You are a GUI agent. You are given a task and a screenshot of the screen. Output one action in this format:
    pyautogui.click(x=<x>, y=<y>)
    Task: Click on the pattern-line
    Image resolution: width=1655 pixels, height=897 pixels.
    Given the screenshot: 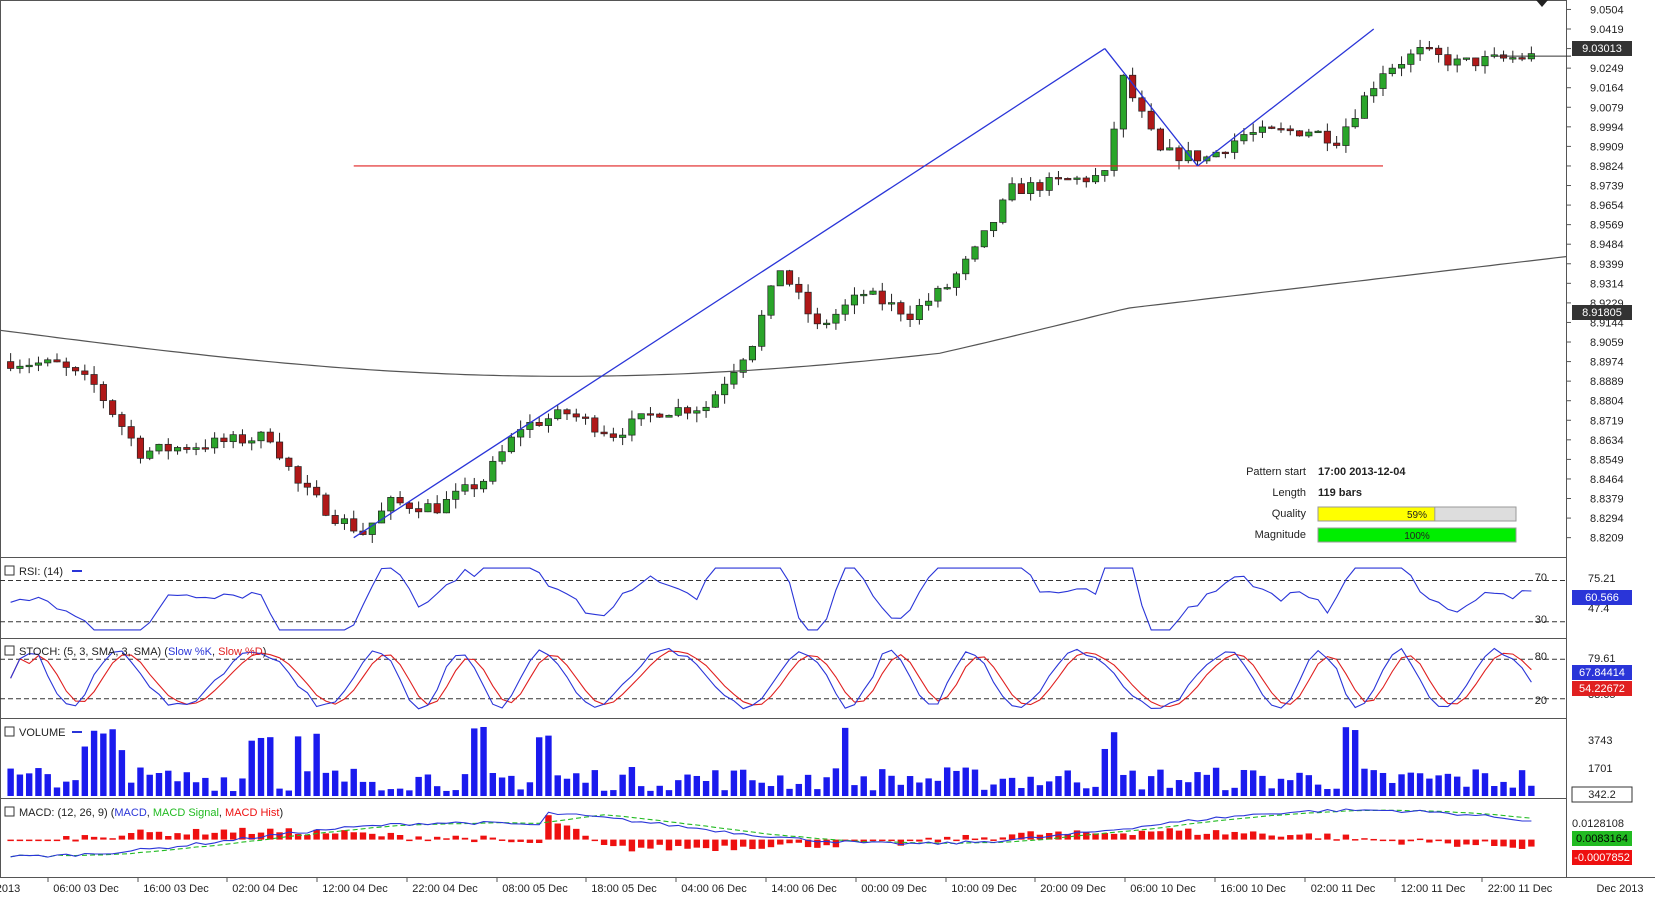 What is the action you would take?
    pyautogui.click(x=1151, y=107)
    